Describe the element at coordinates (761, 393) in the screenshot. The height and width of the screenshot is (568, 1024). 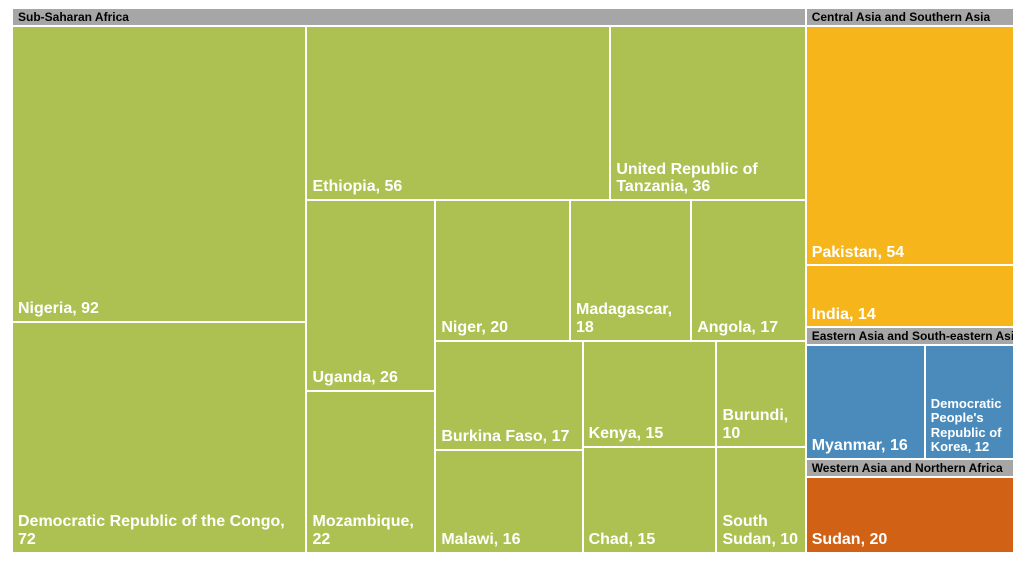
I see `cell: Burundi, 10` at that location.